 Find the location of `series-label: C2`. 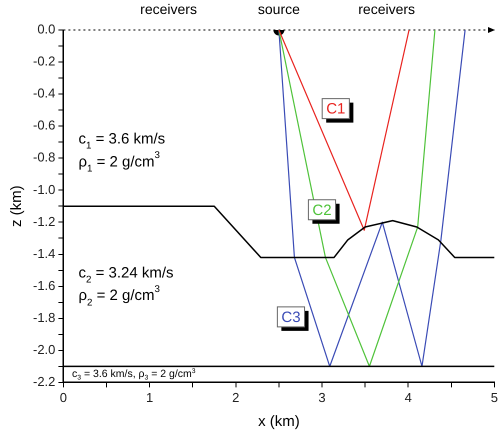

series-label: C2 is located at coordinates (322, 210).